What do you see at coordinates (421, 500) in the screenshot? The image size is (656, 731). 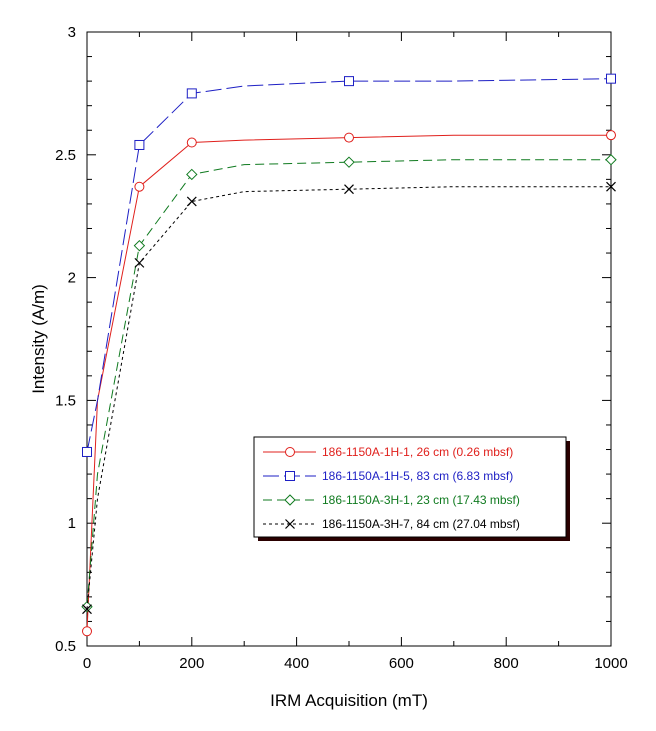 I see `legend-label: 186-1150A-3H-1, 23 cm (17.43 mbsf)` at bounding box center [421, 500].